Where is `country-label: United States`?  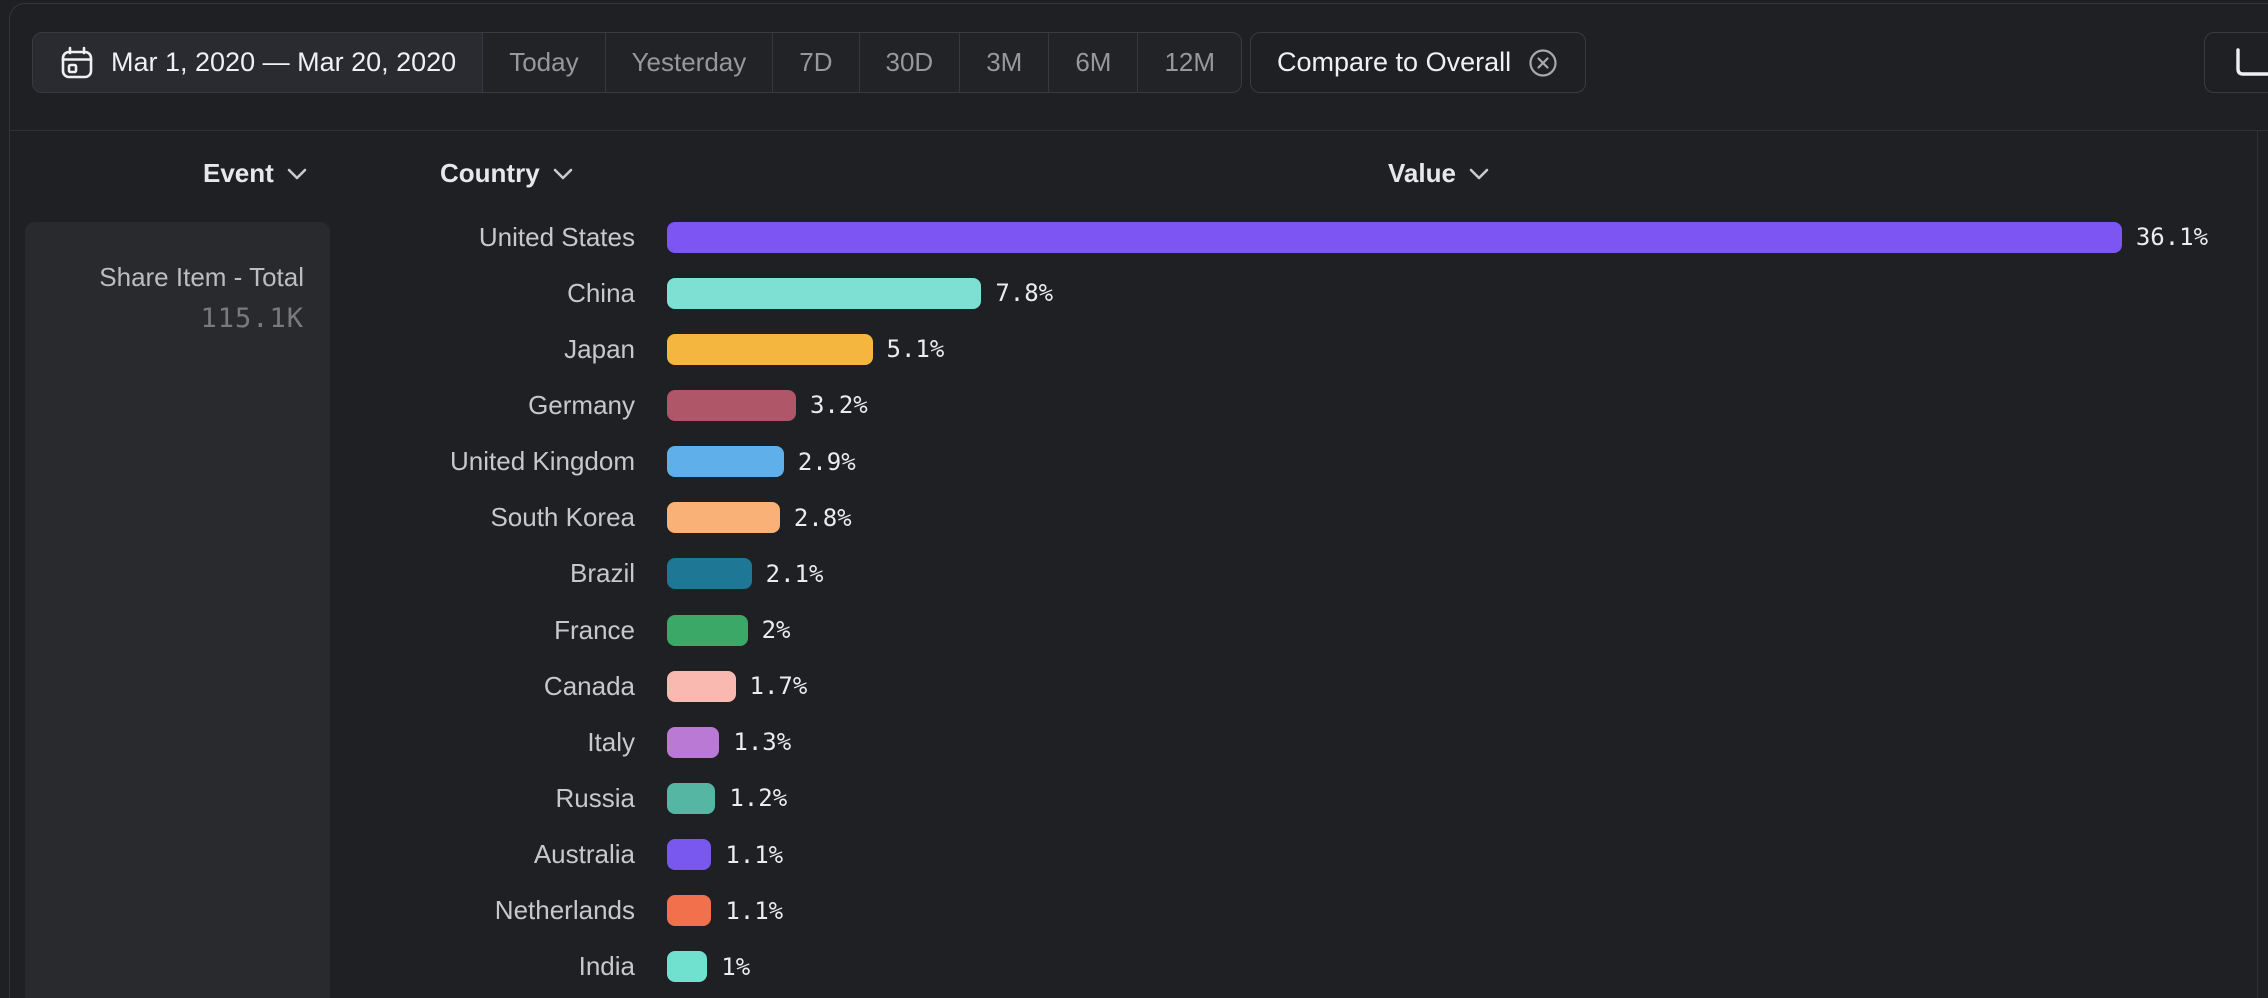 country-label: United States is located at coordinates (556, 236).